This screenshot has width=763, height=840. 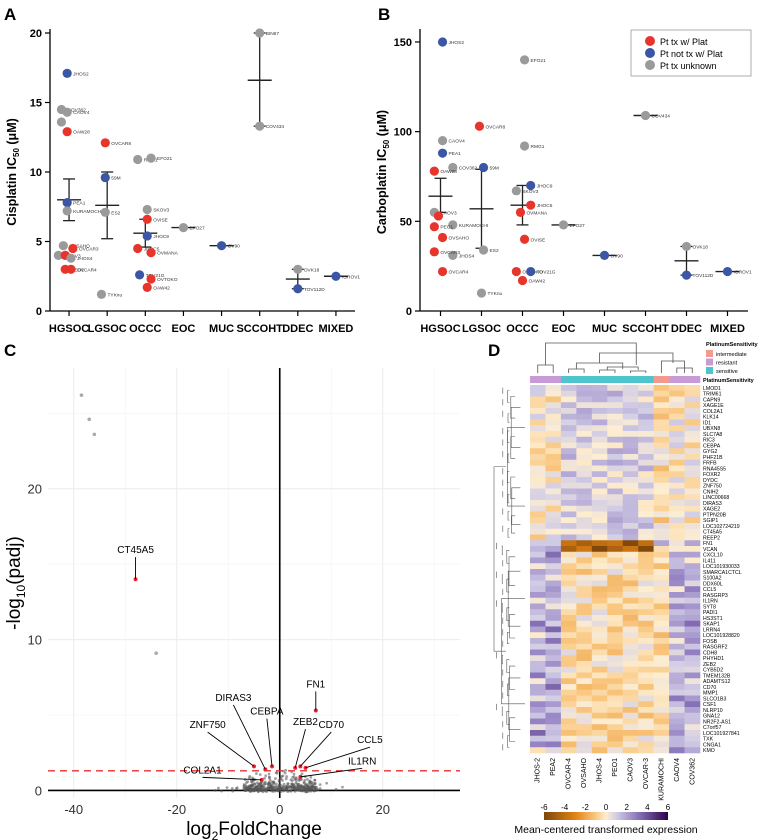 I want to click on point-jhos4, so click(x=71, y=258).